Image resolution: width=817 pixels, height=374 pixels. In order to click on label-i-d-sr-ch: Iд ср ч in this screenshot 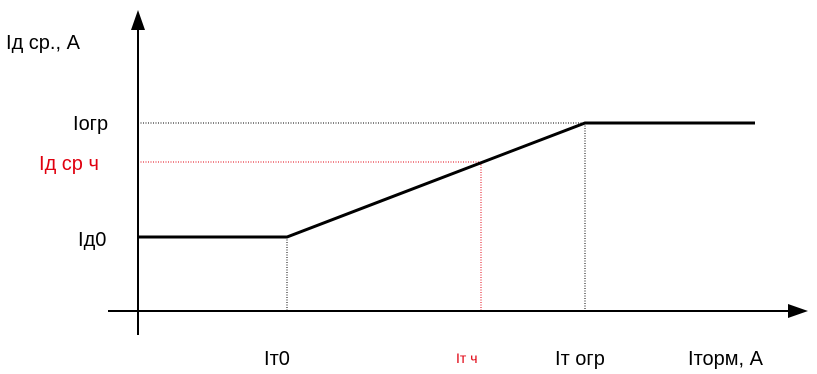, I will do `click(69, 164)`.